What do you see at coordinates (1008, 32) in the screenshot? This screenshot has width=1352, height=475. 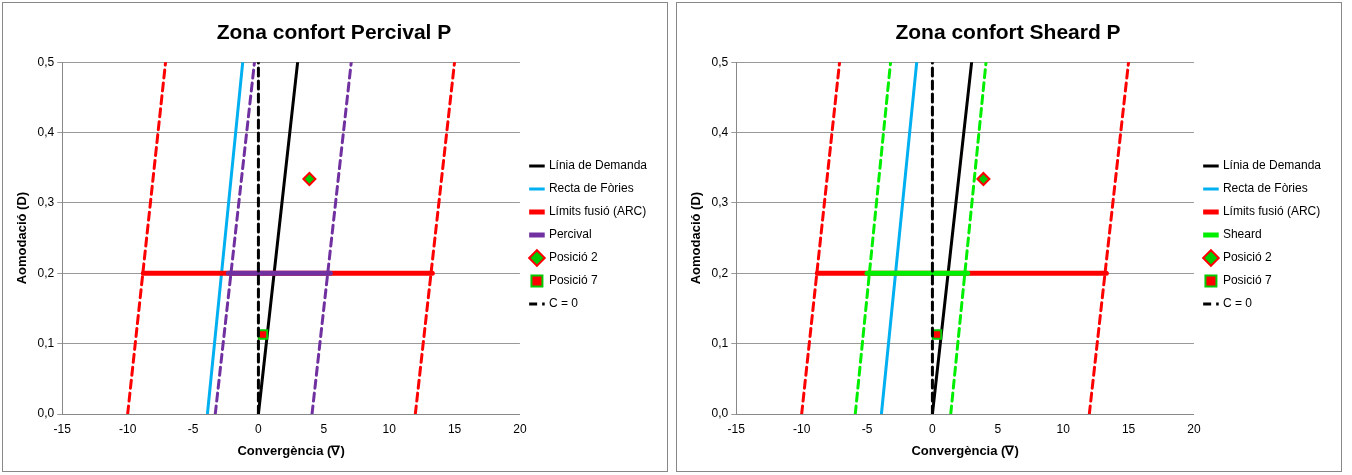 I see `chart-title: Zona confort Sheard P` at bounding box center [1008, 32].